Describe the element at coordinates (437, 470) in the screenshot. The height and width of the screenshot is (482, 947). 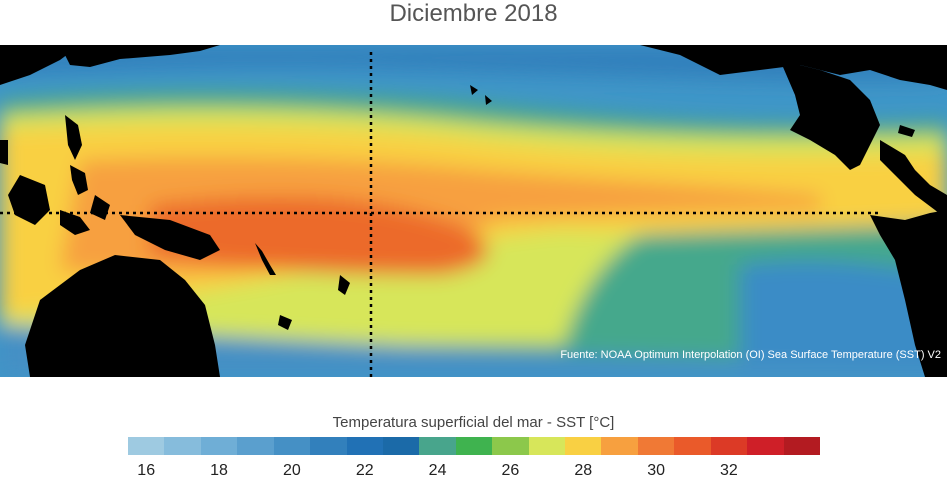
I see `colorbar-tick-label: 24` at that location.